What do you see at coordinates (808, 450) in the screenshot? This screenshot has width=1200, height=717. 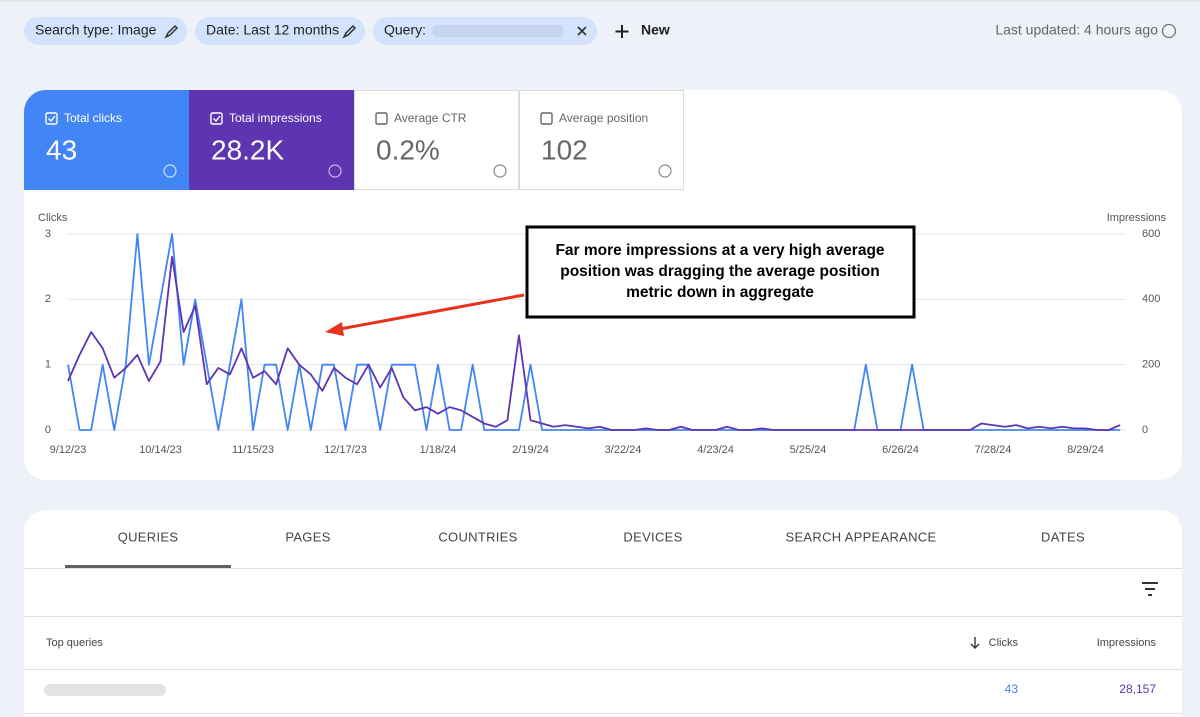 I see `x-tick-label: 5/25/24` at bounding box center [808, 450].